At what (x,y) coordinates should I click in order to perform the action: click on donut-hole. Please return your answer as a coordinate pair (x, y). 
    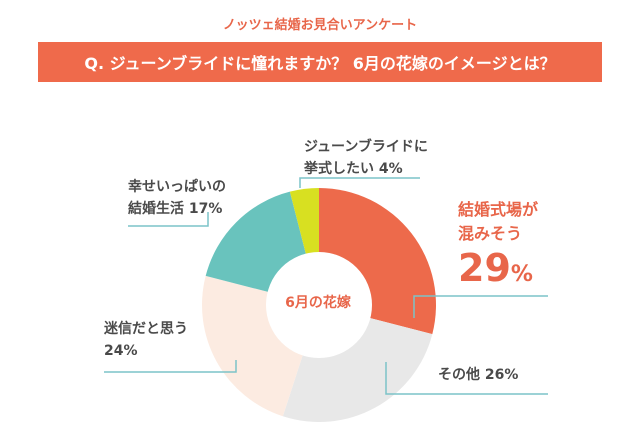
    Looking at the image, I should click on (319, 305).